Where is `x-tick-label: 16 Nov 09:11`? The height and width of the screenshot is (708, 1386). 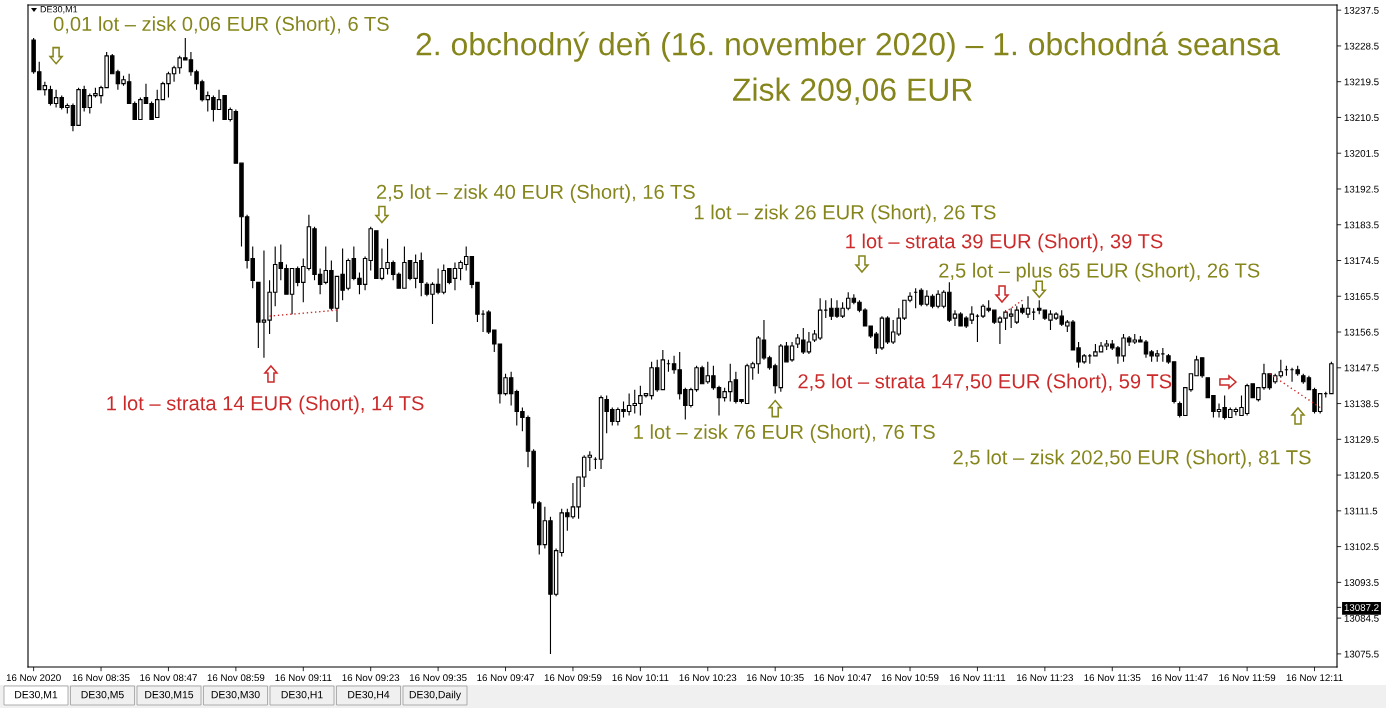
x-tick-label: 16 Nov 09:11 is located at coordinates (303, 678).